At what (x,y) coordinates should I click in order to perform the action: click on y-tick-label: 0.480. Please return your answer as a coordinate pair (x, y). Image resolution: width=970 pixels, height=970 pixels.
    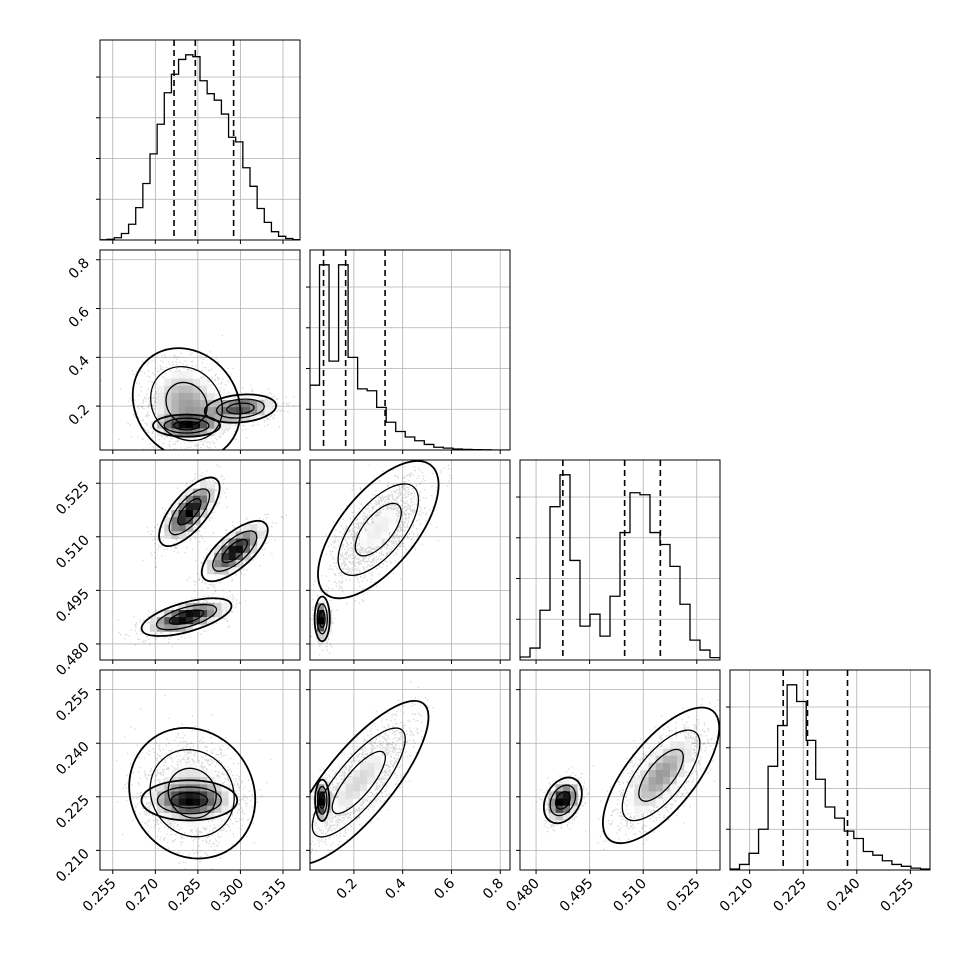
    Looking at the image, I should click on (73, 659).